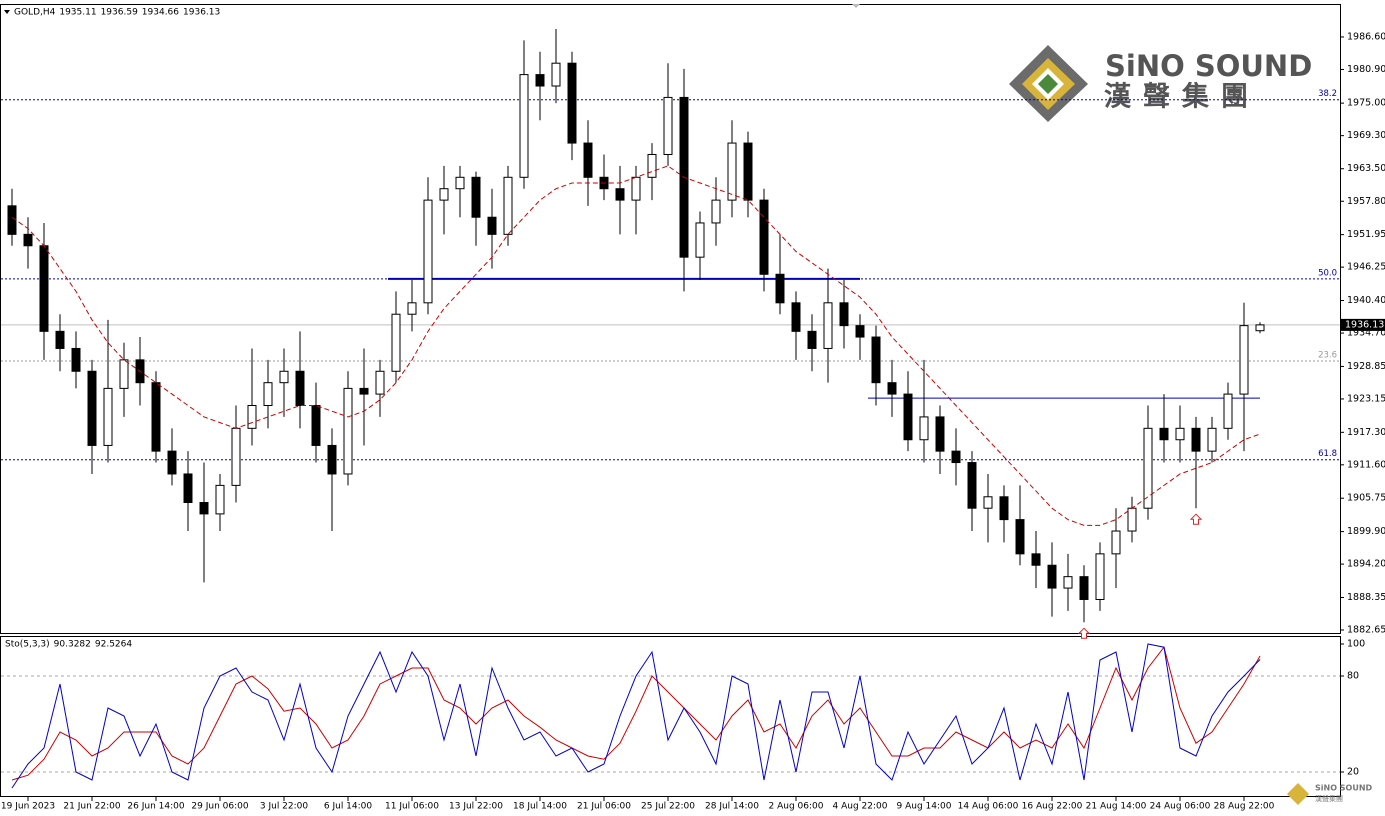 The image size is (1385, 816). I want to click on indicator-value: 90.3282, so click(72, 645).